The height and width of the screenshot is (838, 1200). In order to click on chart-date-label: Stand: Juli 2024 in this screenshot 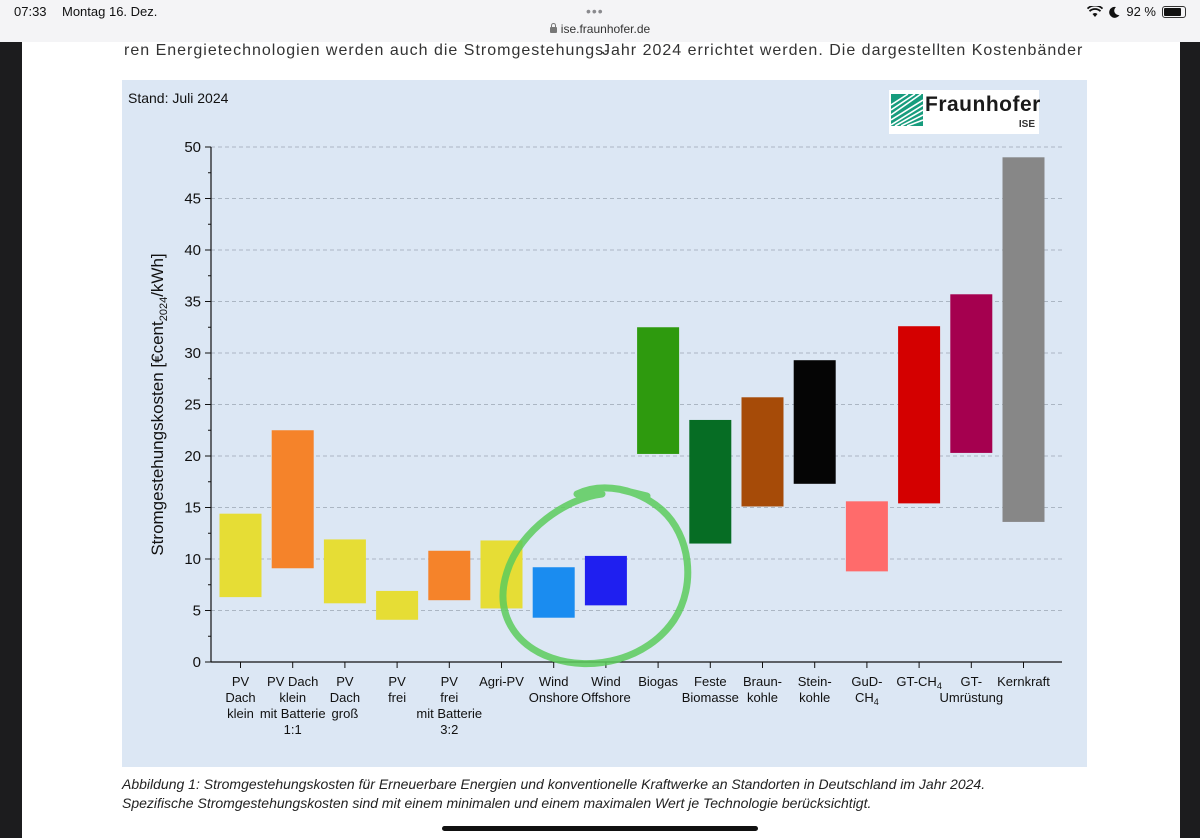, I will do `click(178, 98)`.